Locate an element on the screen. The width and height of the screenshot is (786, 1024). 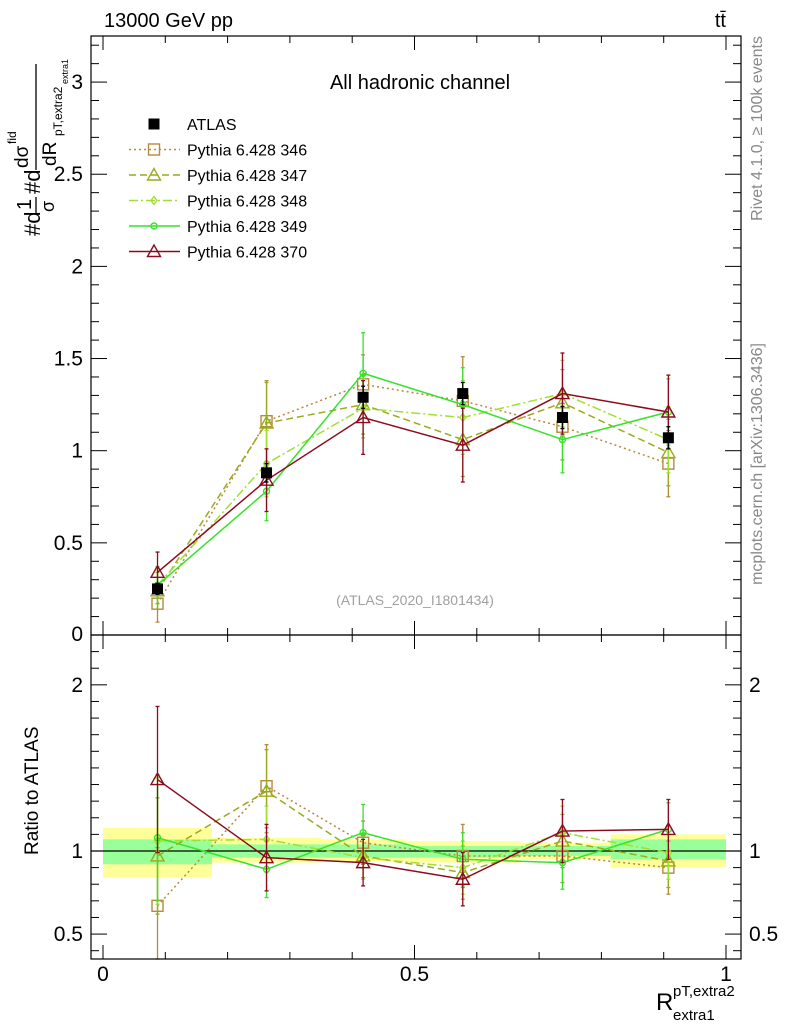
energy-label: 13000 GeV pp is located at coordinates (168, 21).